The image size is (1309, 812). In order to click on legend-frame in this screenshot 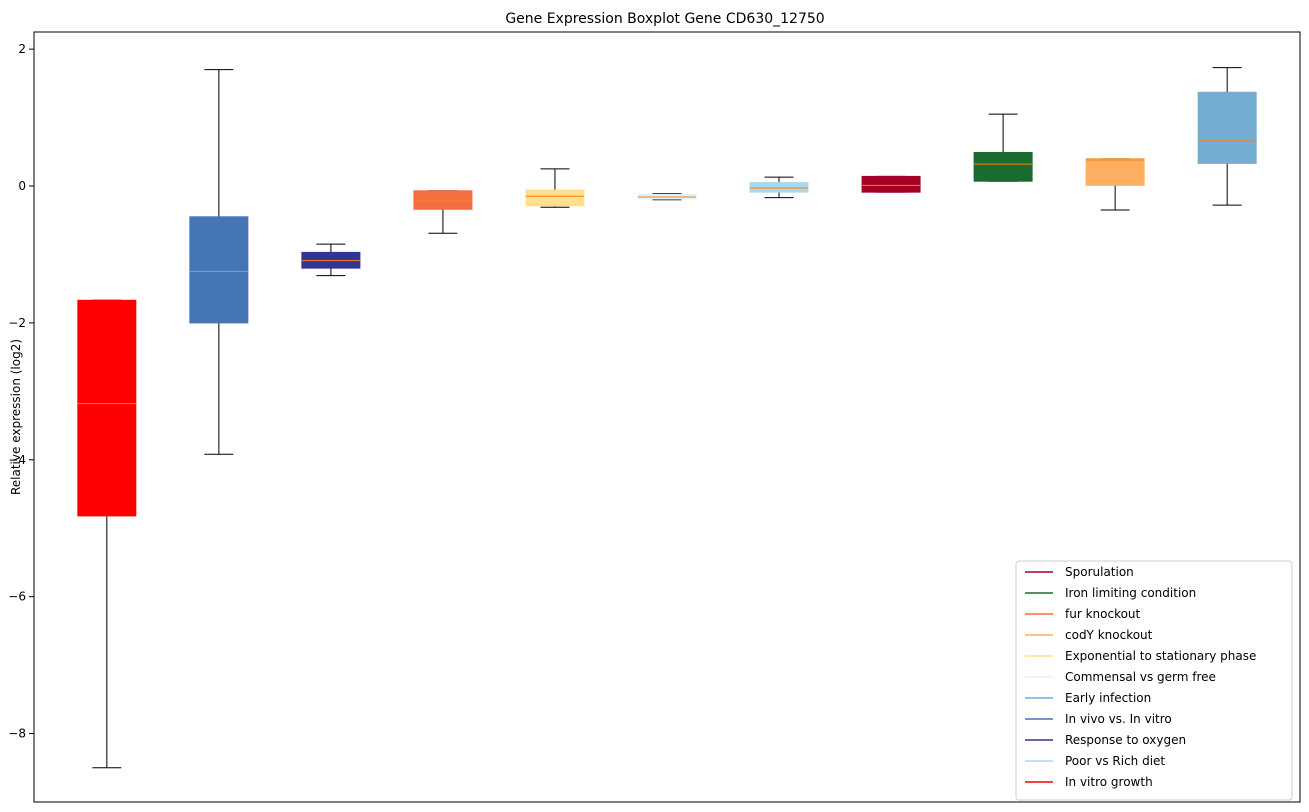, I will do `click(1154, 680)`.